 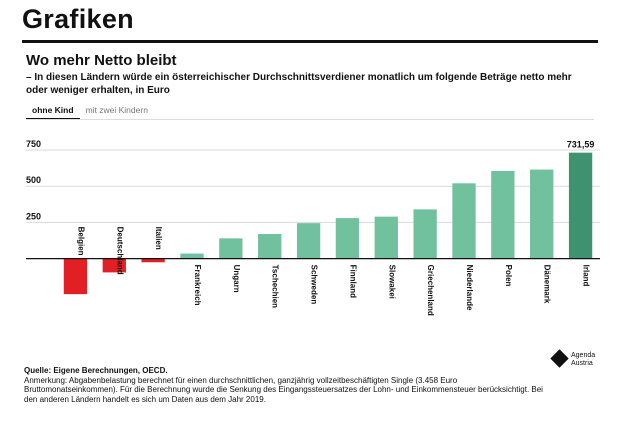 I want to click on x-tick-label: Irland, so click(x=586, y=276).